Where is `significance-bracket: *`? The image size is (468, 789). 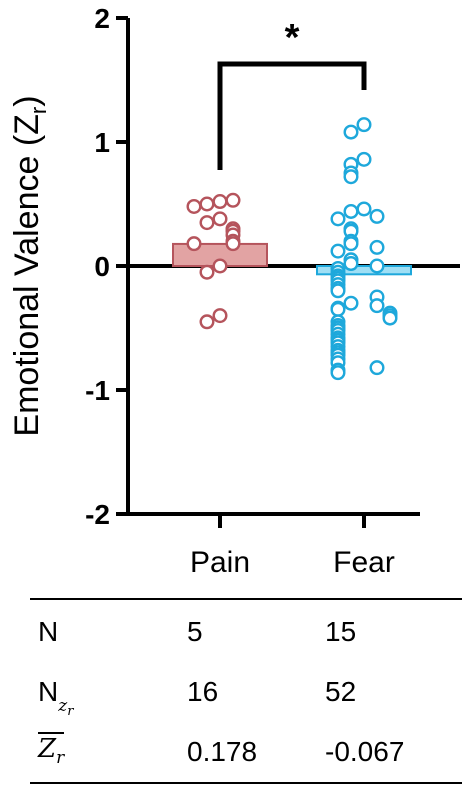
significance-bracket: * is located at coordinates (292, 93).